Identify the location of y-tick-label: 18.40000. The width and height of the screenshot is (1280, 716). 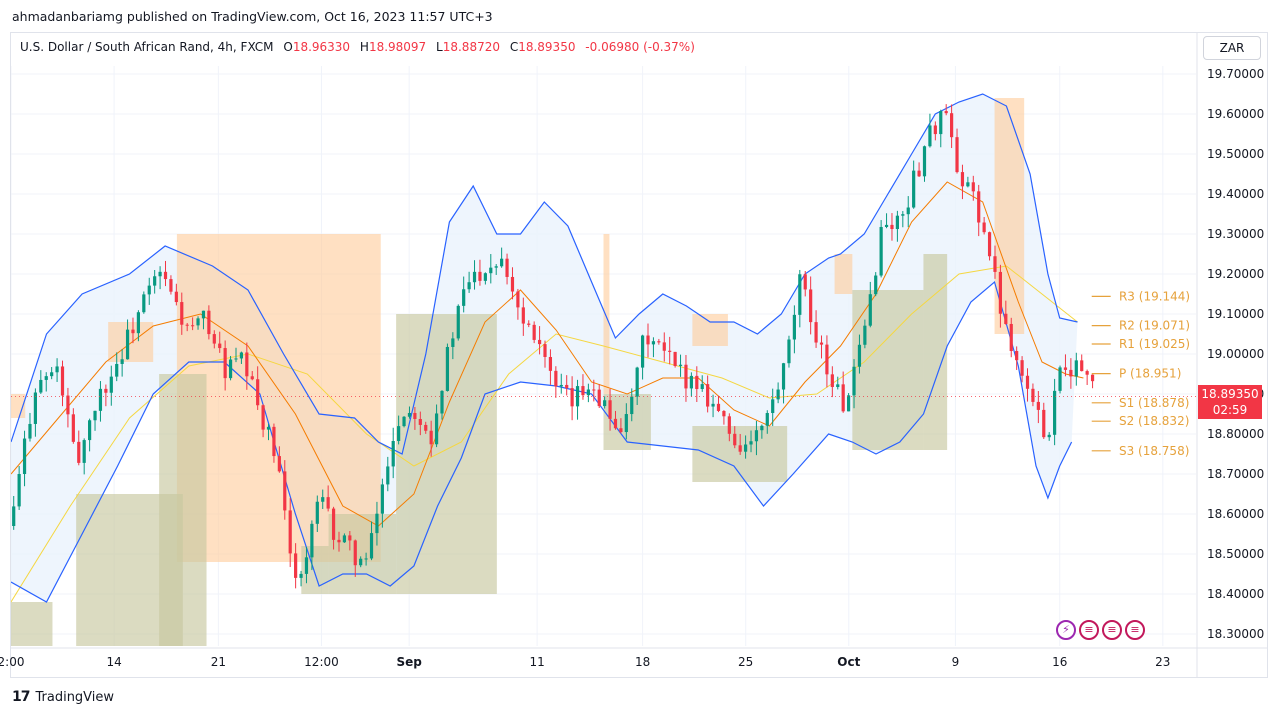
(1235, 594).